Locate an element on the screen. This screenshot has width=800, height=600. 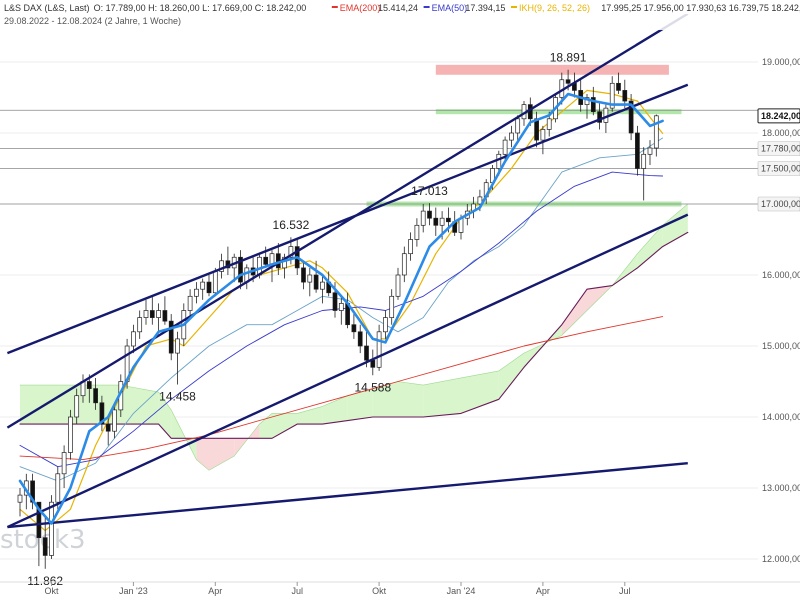
indicator-label: EMA(200) is located at coordinates (360, 8).